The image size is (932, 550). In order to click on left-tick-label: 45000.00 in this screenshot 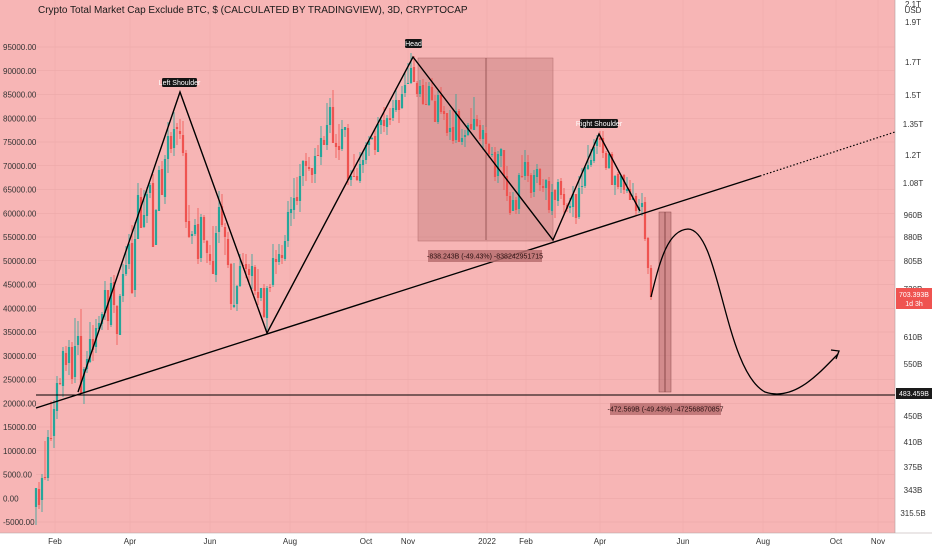, I will do `click(20, 285)`.